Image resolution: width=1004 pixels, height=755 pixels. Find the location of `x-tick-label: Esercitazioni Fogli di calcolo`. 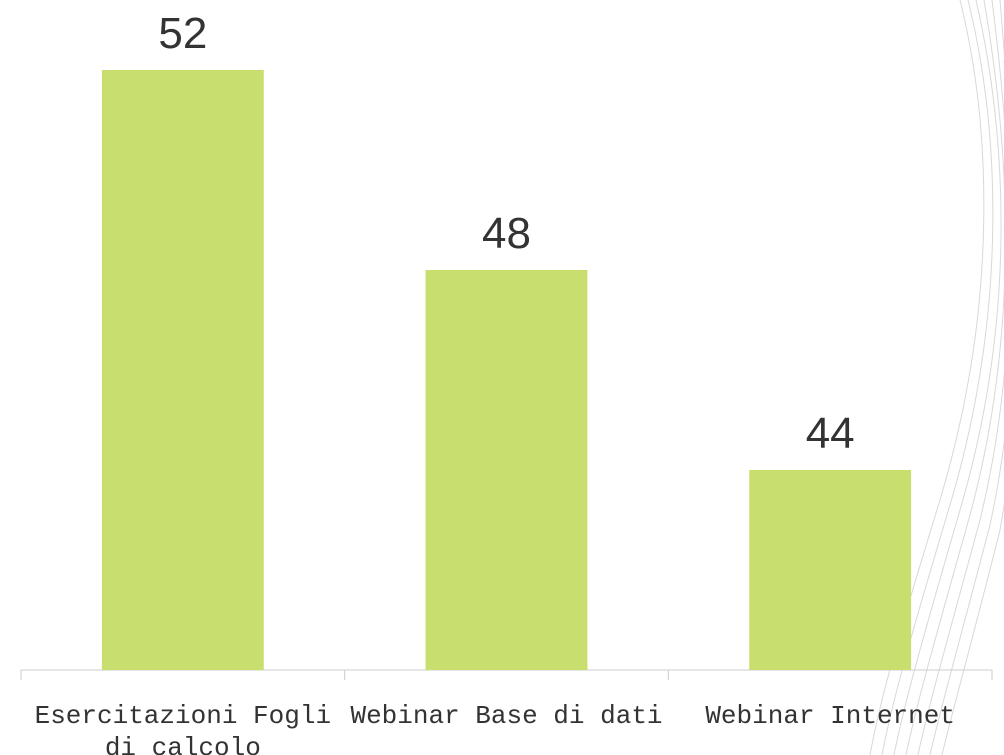

x-tick-label: Esercitazioni Fogli di calcolo is located at coordinates (183, 728).